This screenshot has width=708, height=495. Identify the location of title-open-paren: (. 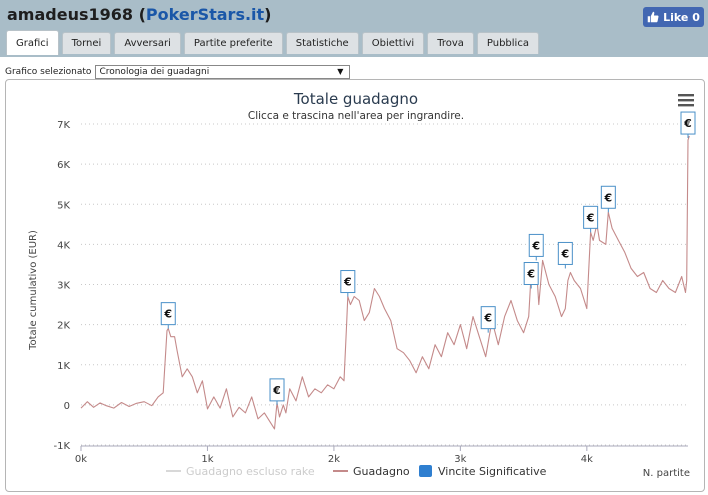
(139, 14).